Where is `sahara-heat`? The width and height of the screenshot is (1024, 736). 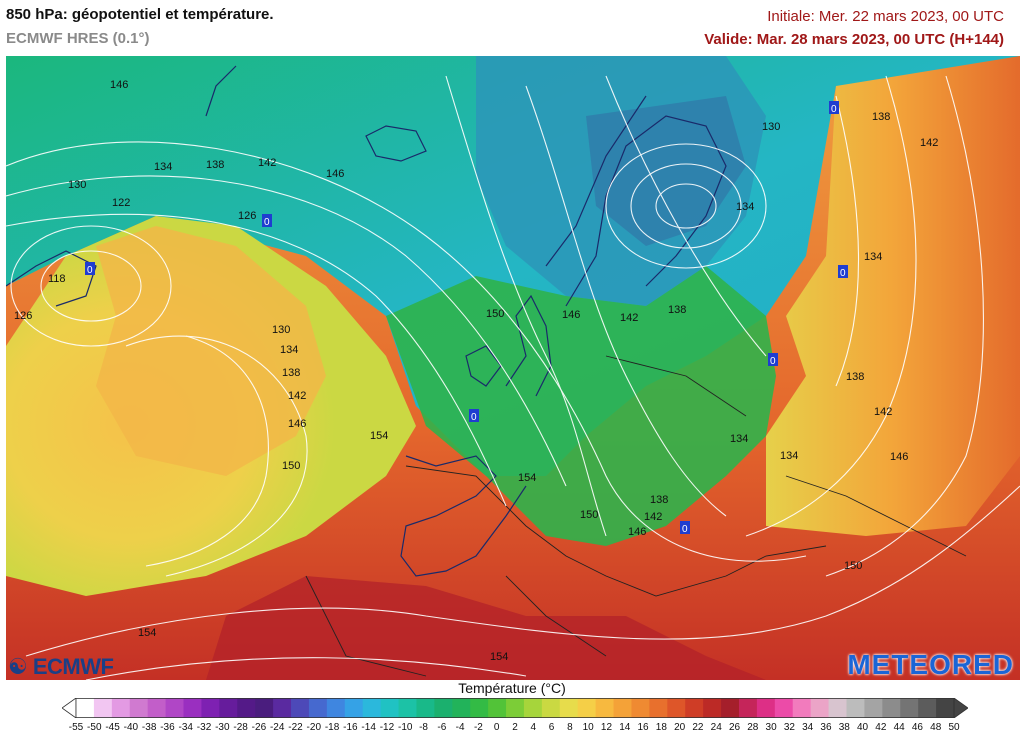
sahara-heat is located at coordinates (486, 628).